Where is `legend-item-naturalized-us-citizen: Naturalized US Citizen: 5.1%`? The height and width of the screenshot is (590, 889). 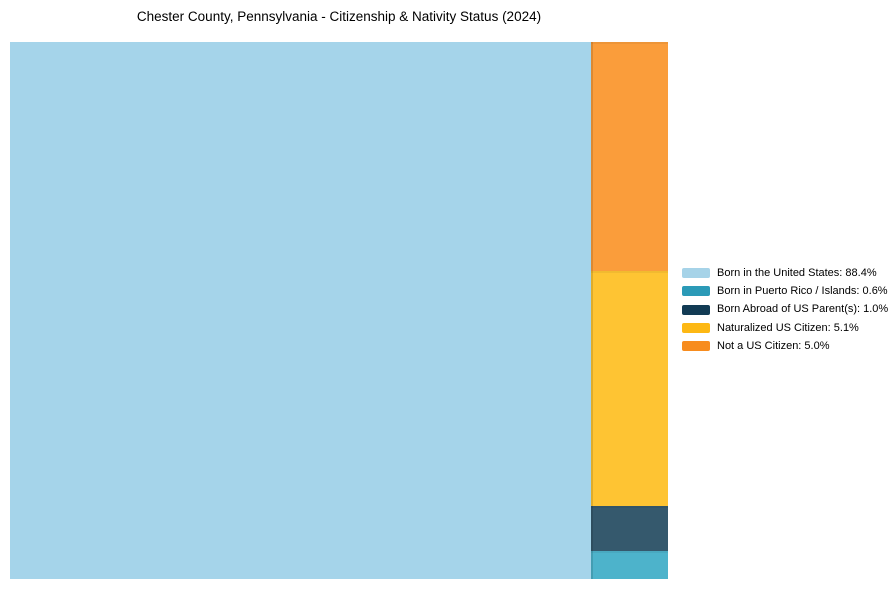 legend-item-naturalized-us-citizen: Naturalized US Citizen: 5.1% is located at coordinates (785, 328).